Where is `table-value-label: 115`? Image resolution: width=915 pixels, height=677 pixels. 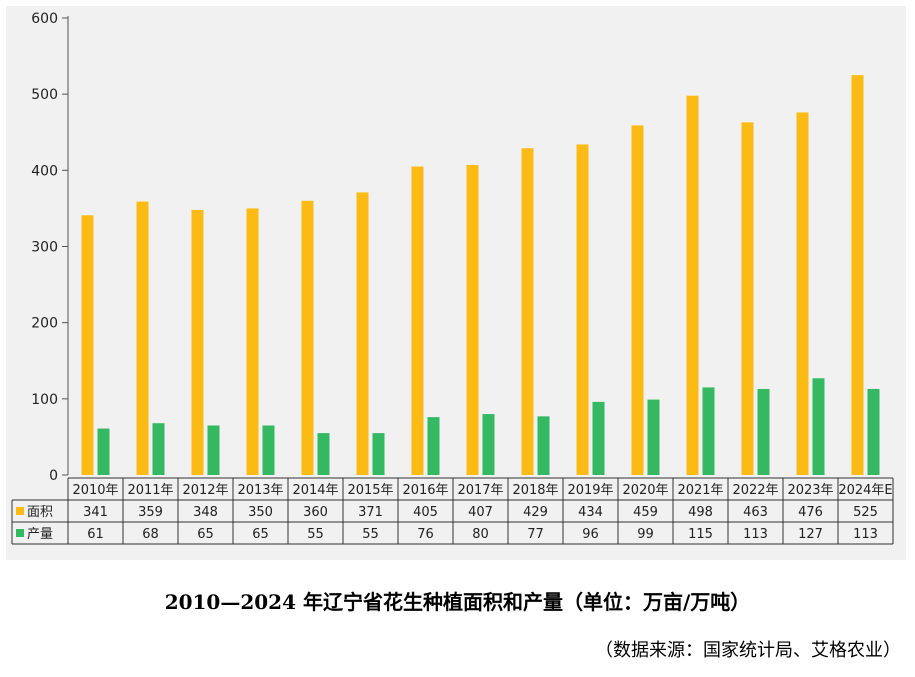 table-value-label: 115 is located at coordinates (700, 534).